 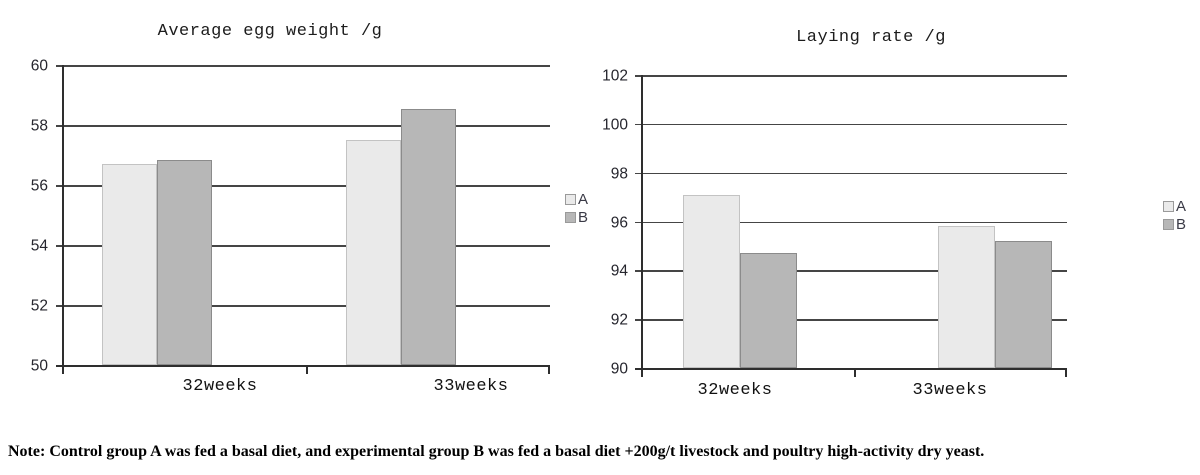 I want to click on y-tick-label: 92, so click(x=619, y=320).